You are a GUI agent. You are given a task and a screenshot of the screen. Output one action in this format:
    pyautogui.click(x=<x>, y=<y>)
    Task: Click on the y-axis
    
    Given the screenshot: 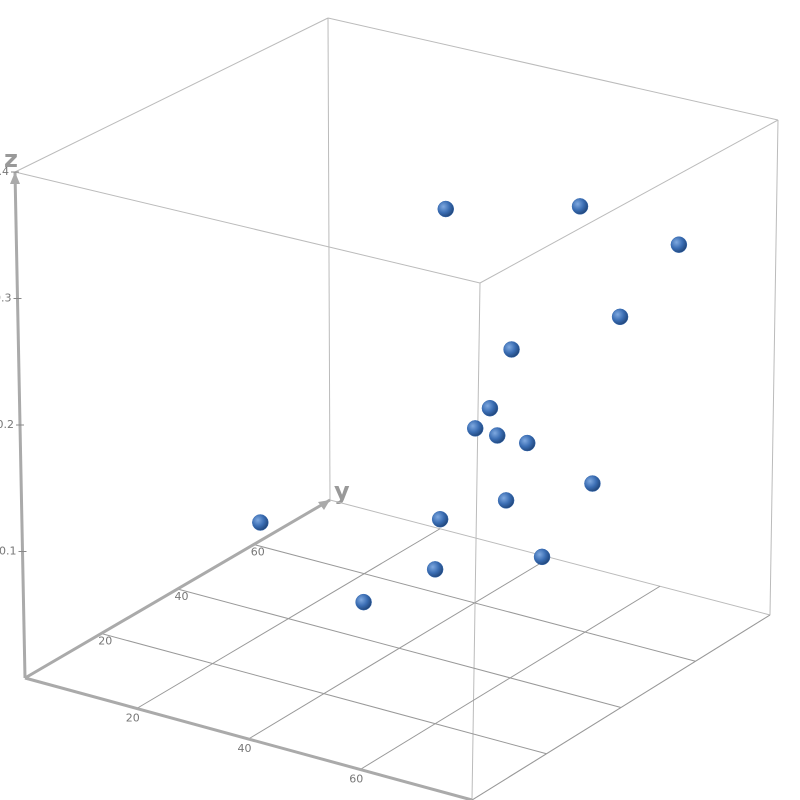 What is the action you would take?
    pyautogui.click(x=177, y=589)
    